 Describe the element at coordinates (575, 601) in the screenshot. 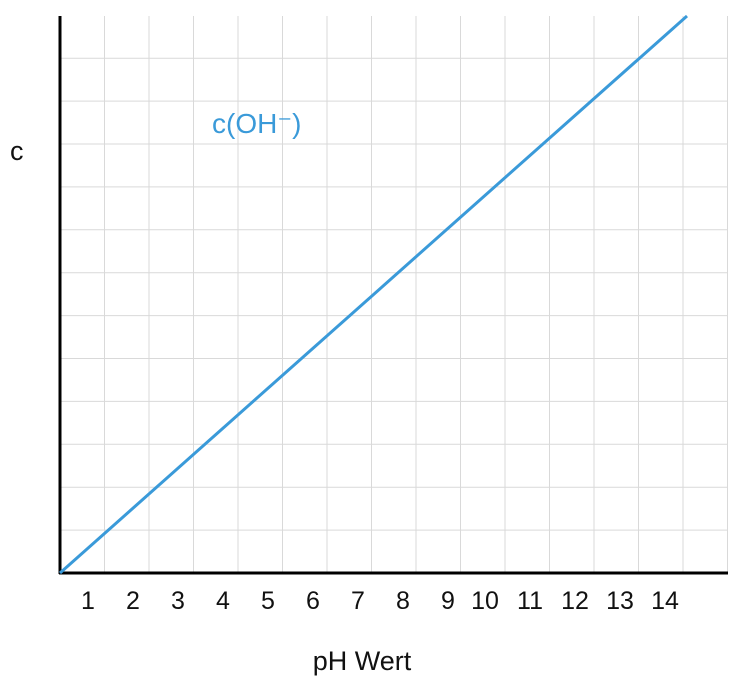

I see `x-tick-label: 12` at that location.